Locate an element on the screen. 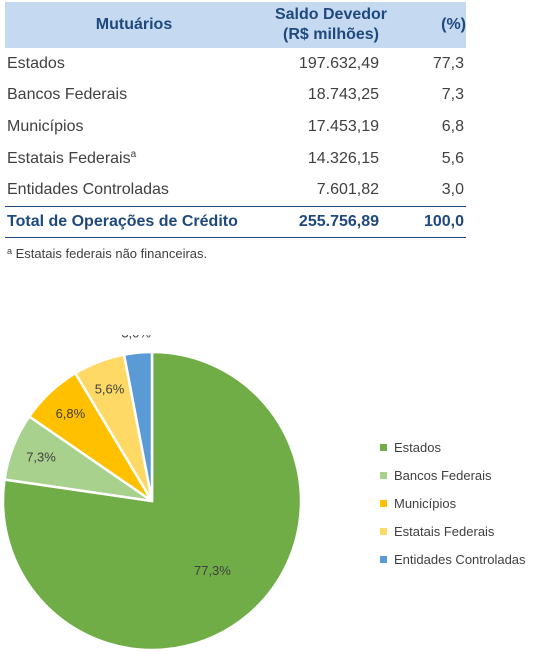  header-borrowers: Mutuários is located at coordinates (134, 25).